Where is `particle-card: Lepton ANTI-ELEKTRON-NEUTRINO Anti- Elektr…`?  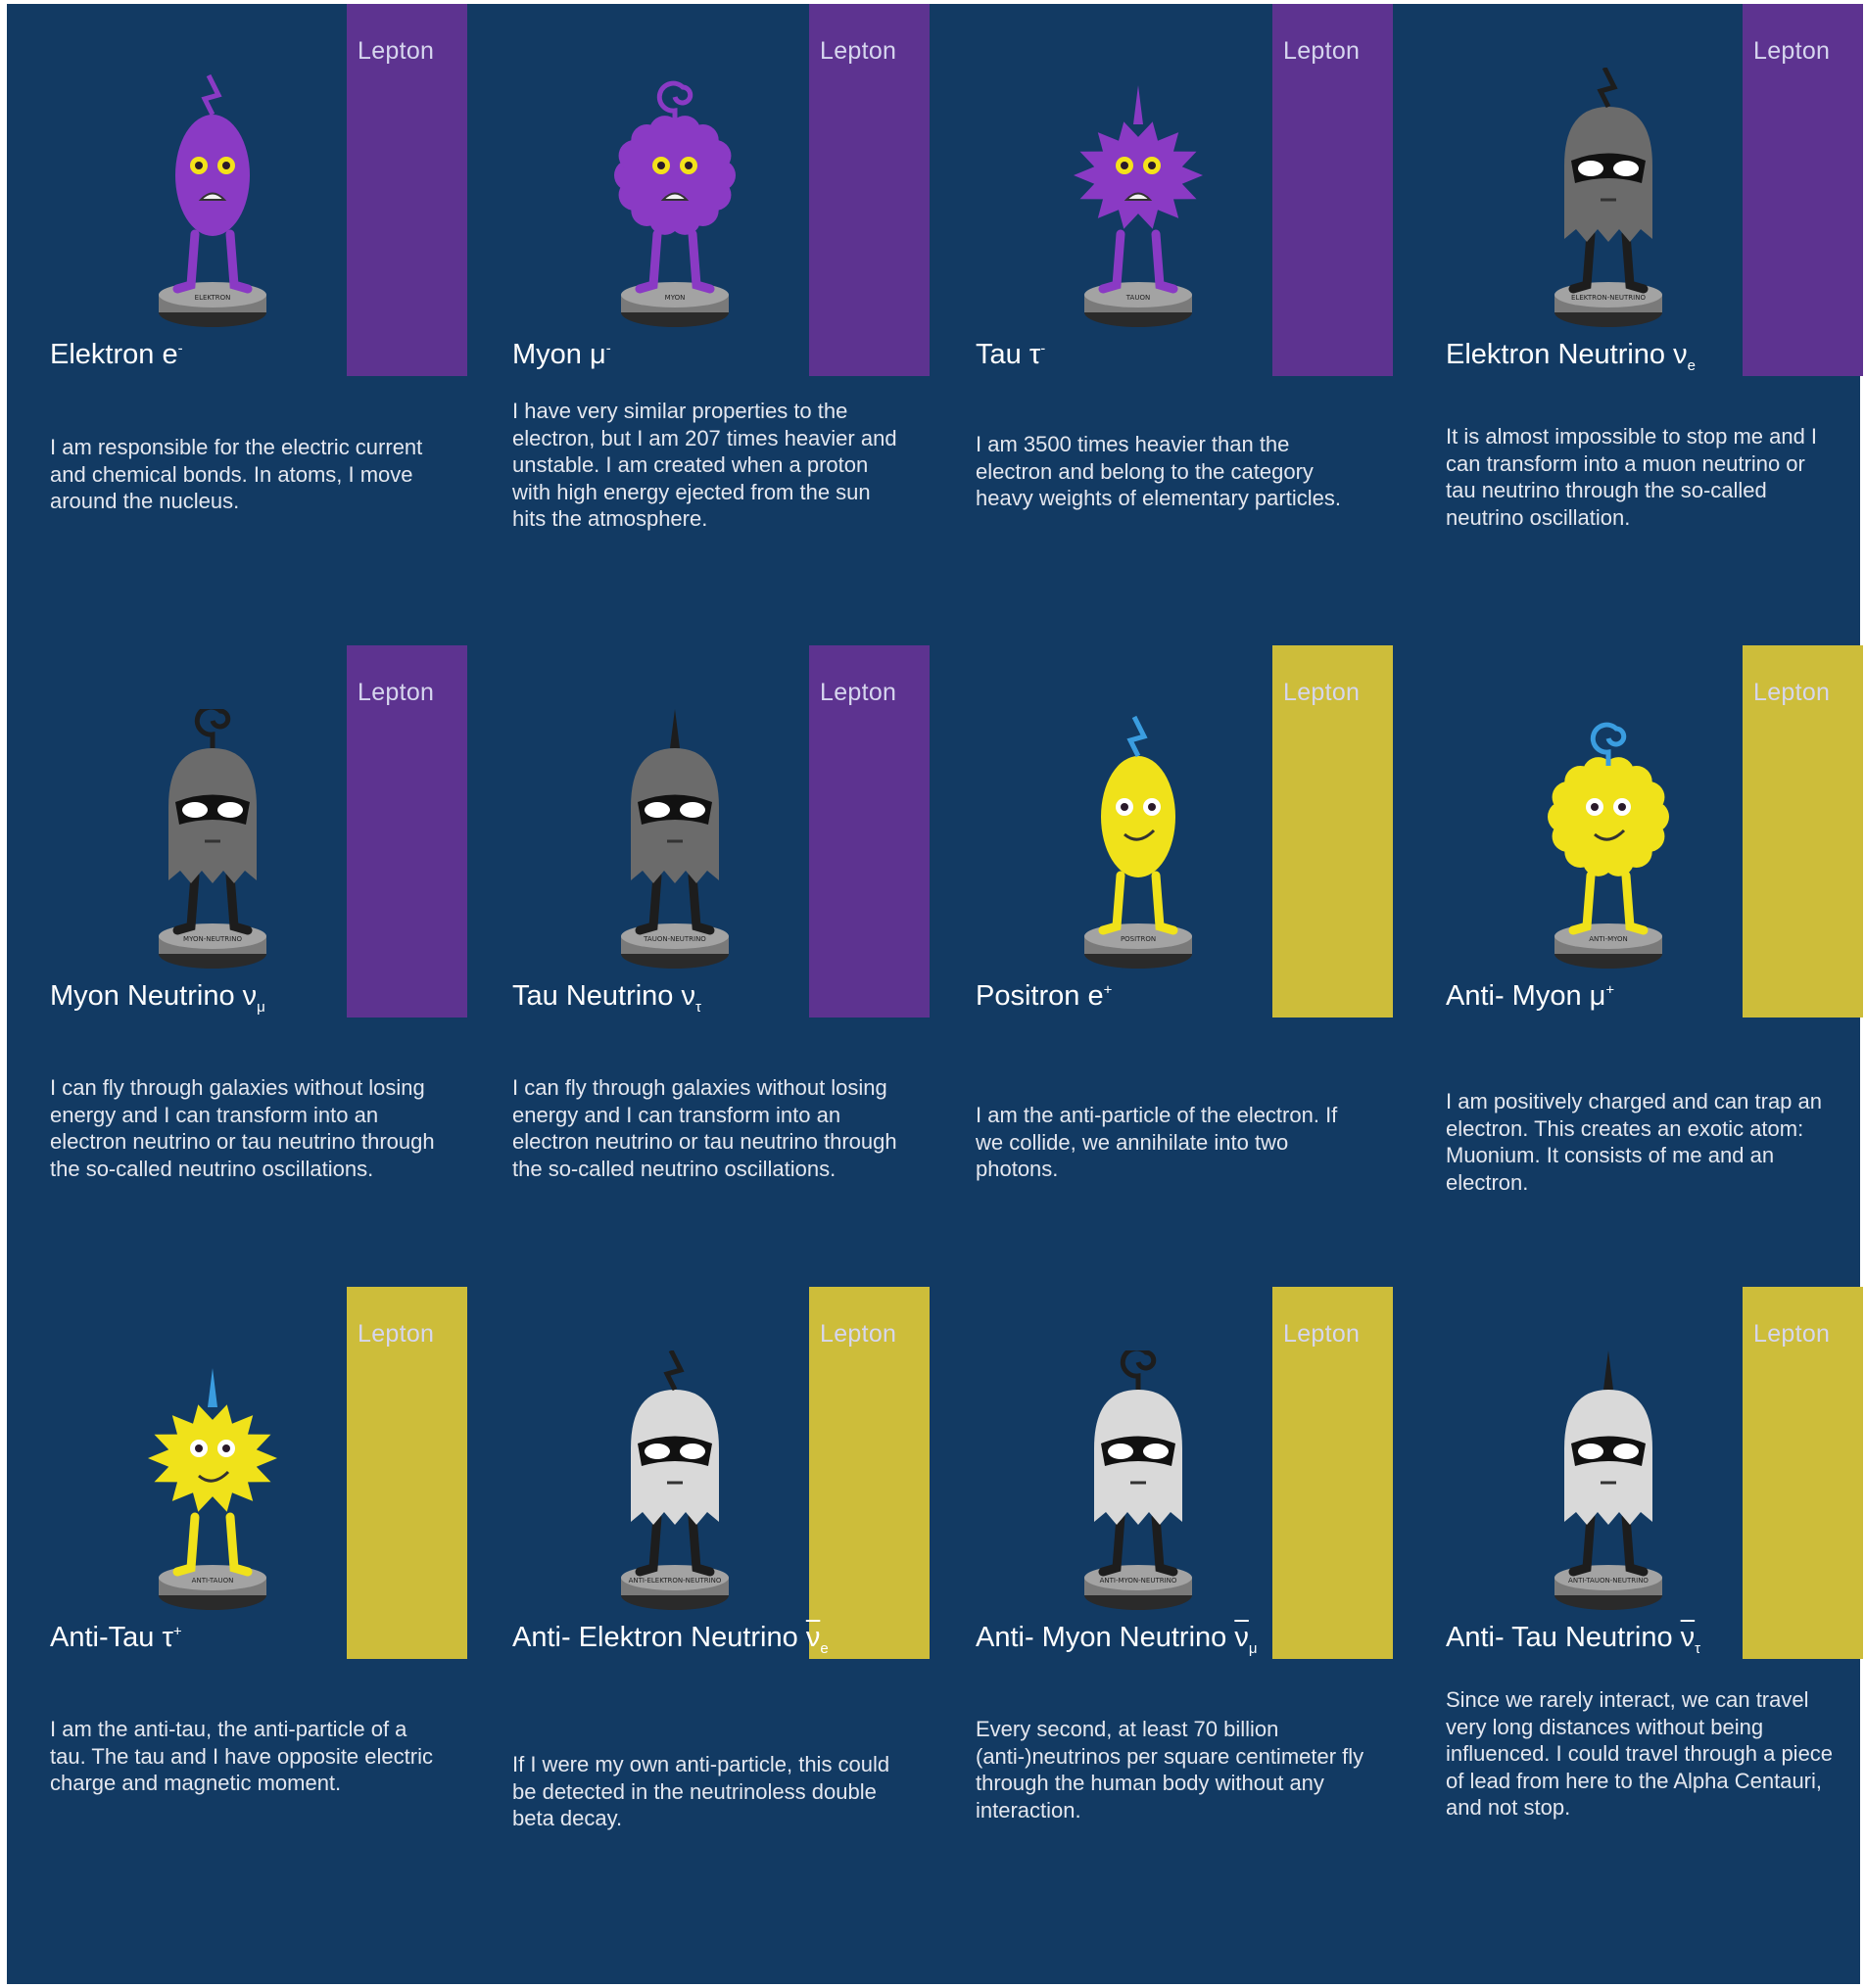
particle-card: Lepton ANTI-ELEKTRON-NEUTRINO Anti- Elektr… is located at coordinates (699, 1605).